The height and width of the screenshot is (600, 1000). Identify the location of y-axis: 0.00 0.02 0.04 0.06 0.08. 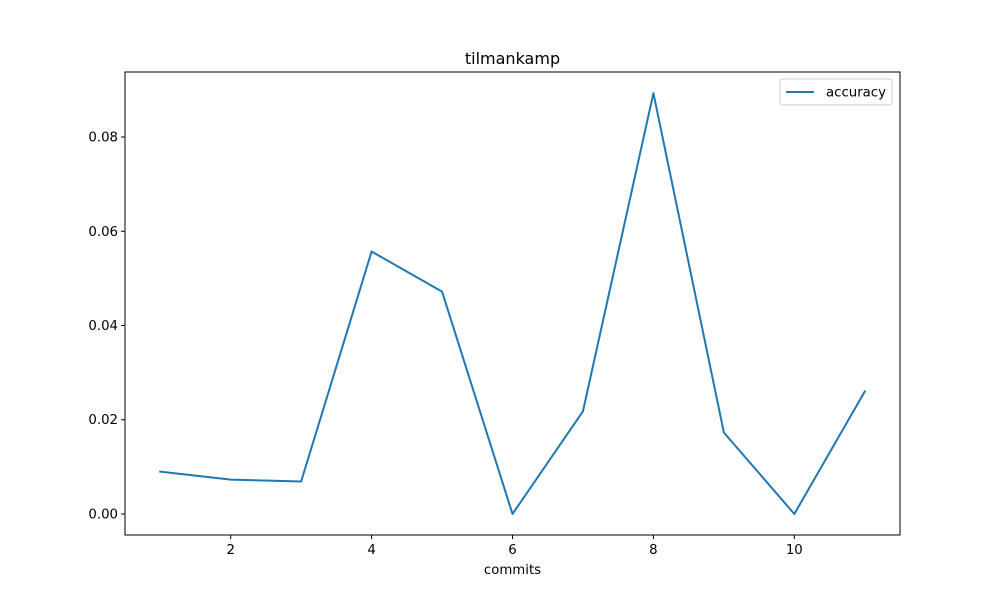
(106, 326).